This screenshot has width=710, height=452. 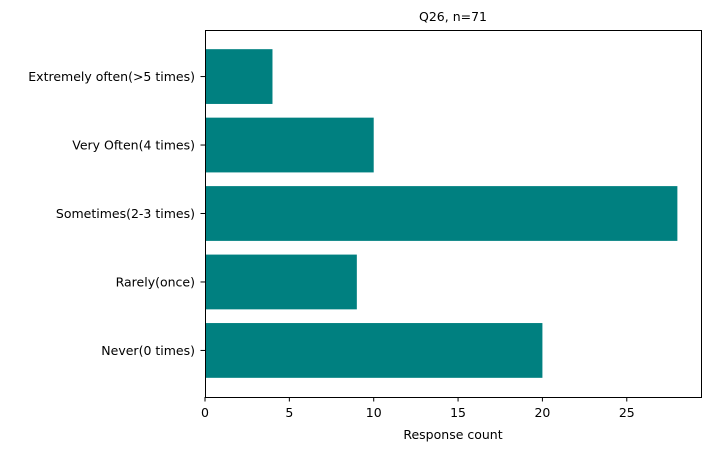 I want to click on y-tick-label-1: Rarely(once), so click(x=155, y=281).